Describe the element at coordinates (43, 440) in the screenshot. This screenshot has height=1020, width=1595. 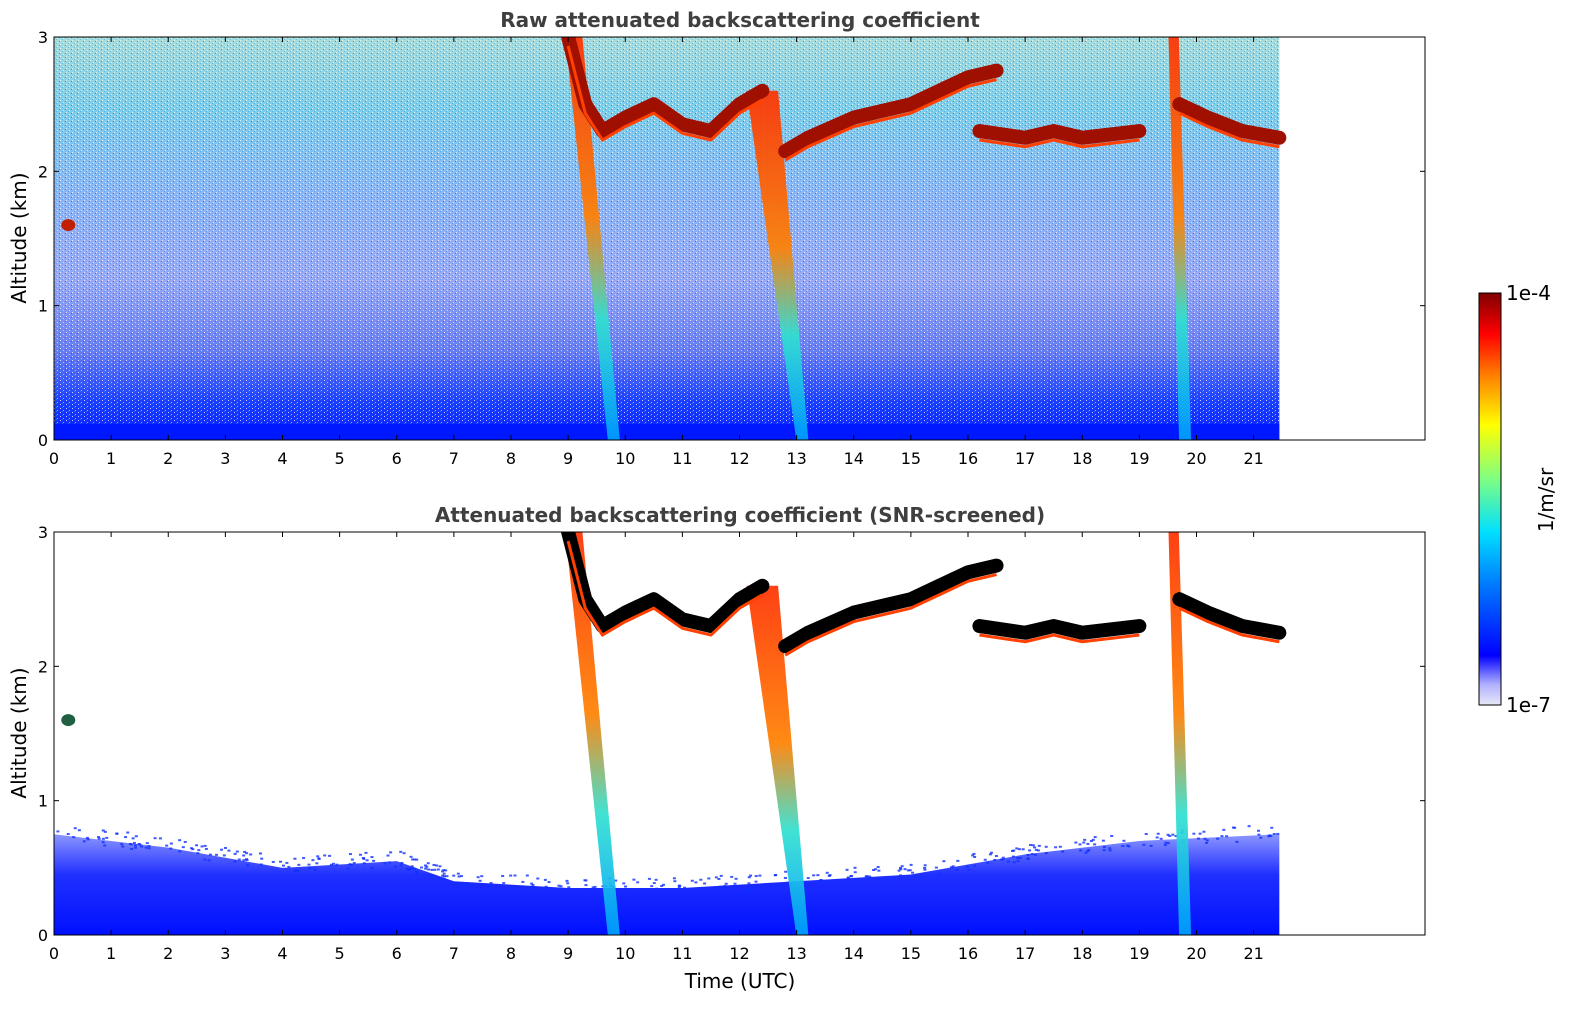
I see `y-tick-label: 0` at that location.